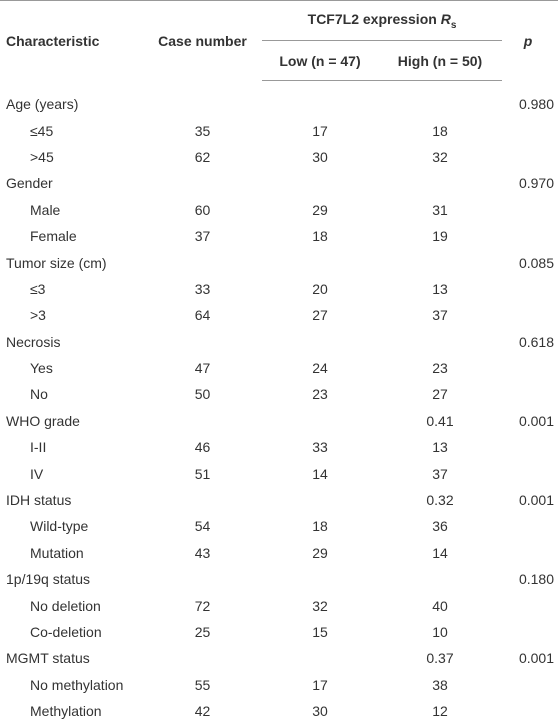 The image size is (558, 724). What do you see at coordinates (530, 262) in the screenshot?
I see `cell: 0.085` at bounding box center [530, 262].